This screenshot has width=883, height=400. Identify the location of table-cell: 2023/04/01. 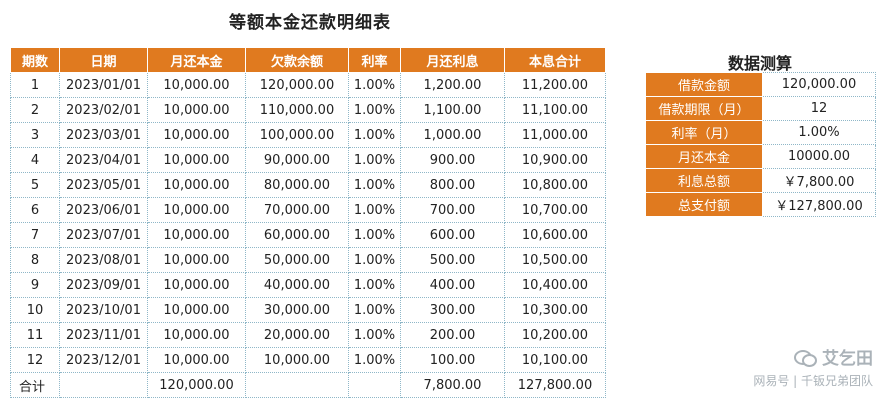
(103, 160).